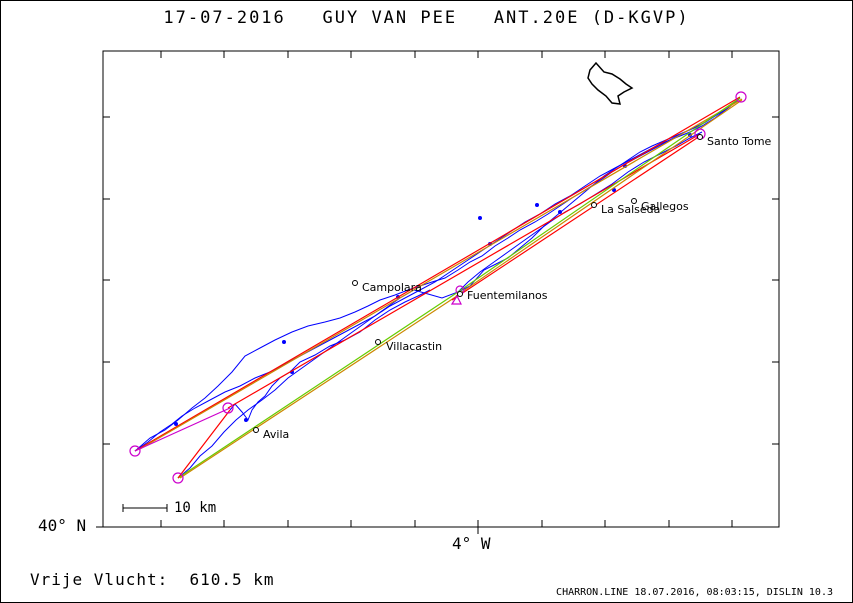  Describe the element at coordinates (471, 543) in the screenshot. I see `longitude-label: 4° W` at that location.